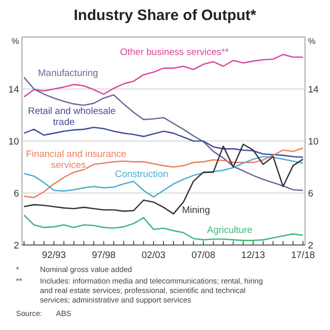  Describe the element at coordinates (68, 73) in the screenshot. I see `series-label: Manufacturing` at that location.